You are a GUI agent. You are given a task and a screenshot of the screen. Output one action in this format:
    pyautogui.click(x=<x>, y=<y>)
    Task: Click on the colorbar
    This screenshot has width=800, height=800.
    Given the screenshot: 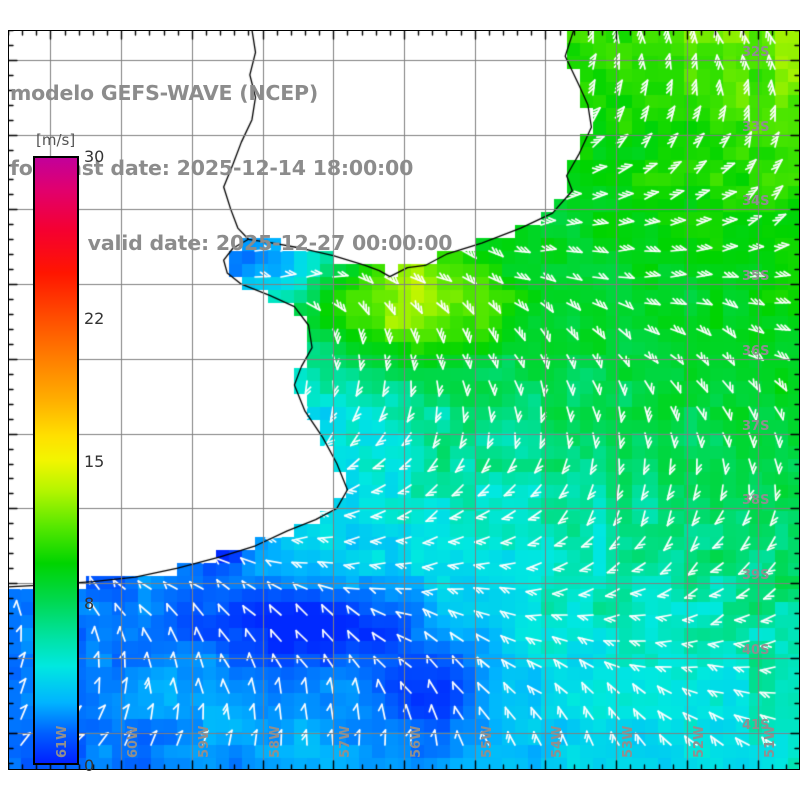 What is the action you would take?
    pyautogui.click(x=56, y=460)
    